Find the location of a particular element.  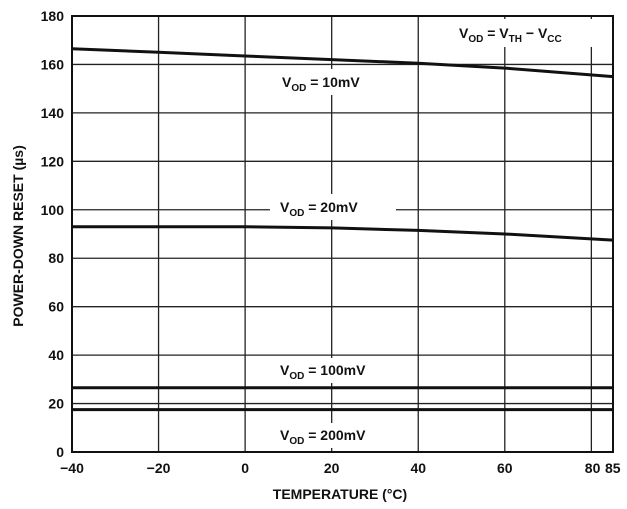

formula-annotation-bg is located at coordinates (525, 33).